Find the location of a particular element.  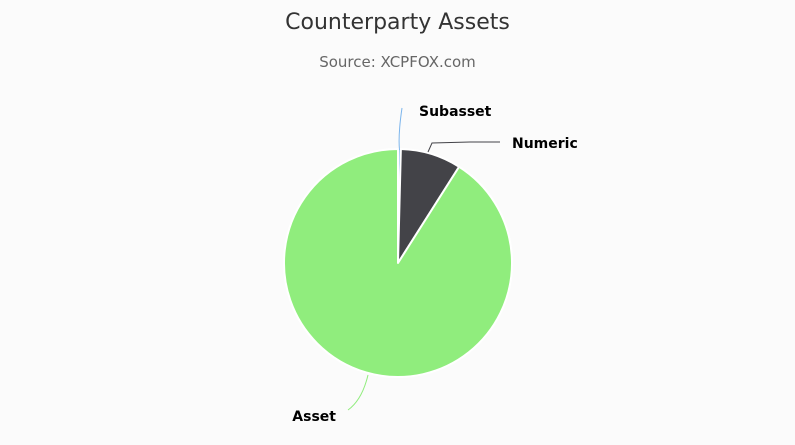

chart-subtitle: Source: XCPFOX.com is located at coordinates (397, 62).